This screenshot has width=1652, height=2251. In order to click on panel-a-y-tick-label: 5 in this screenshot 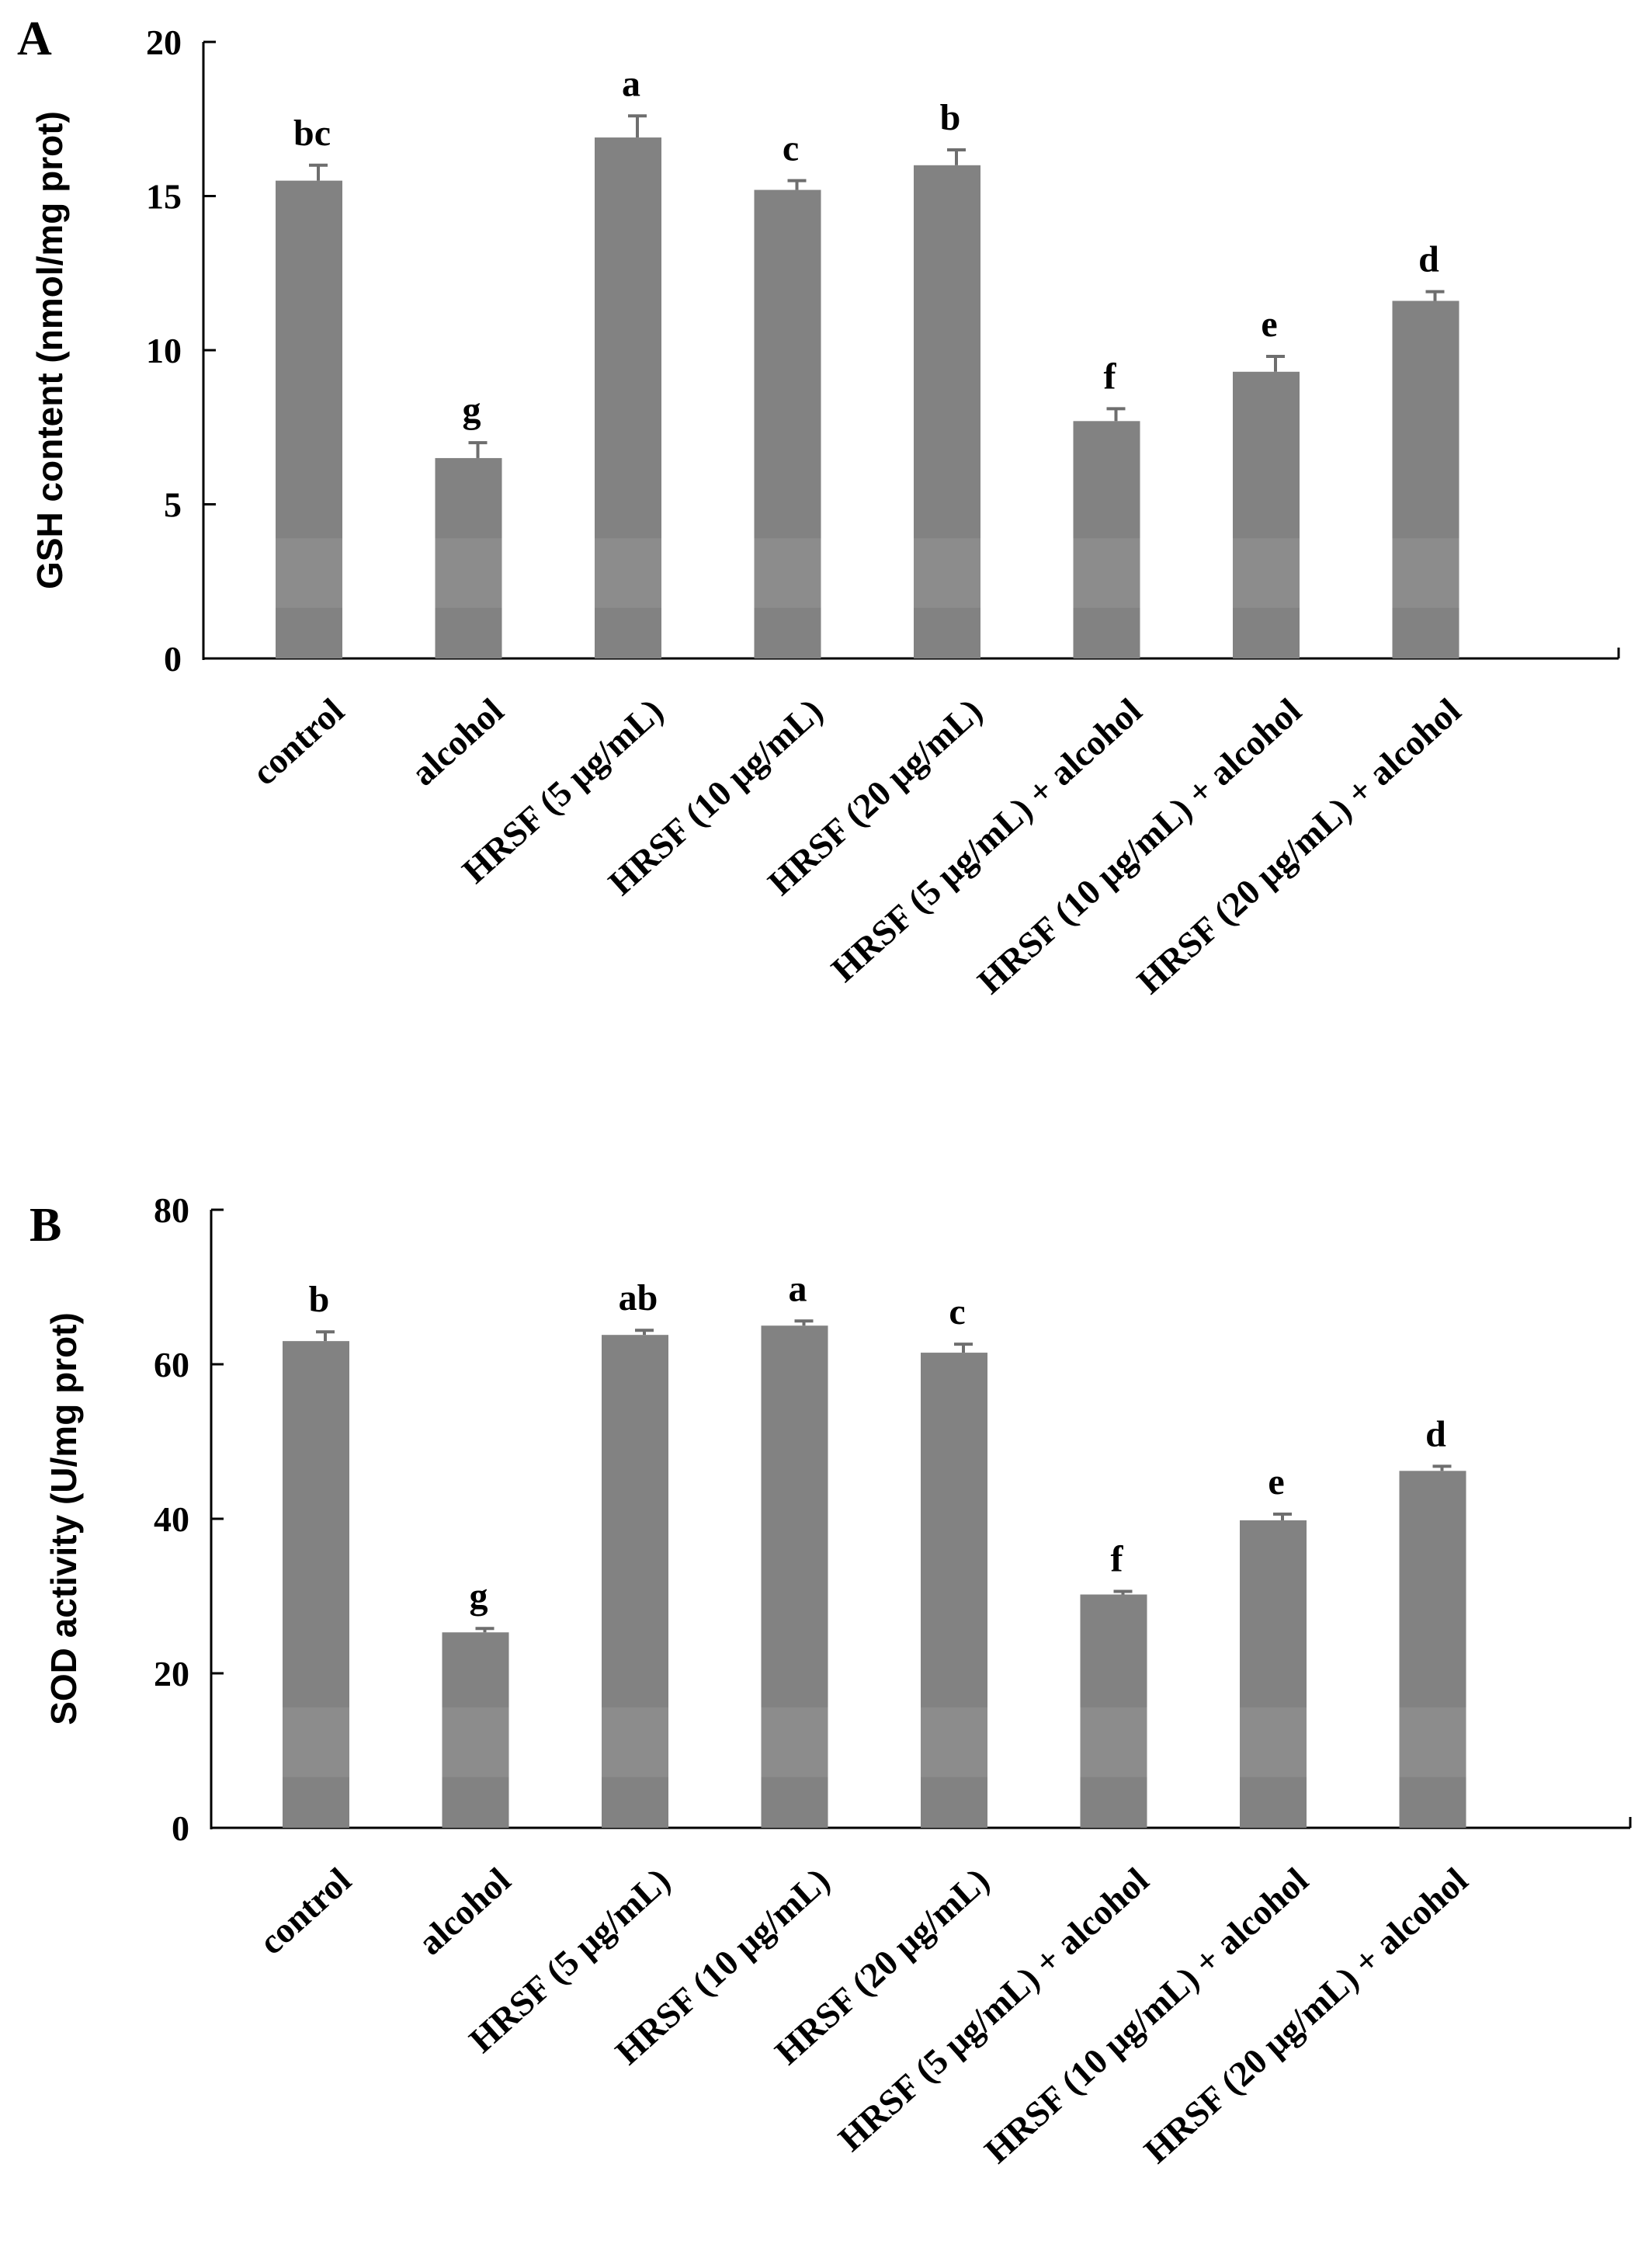, I will do `click(173, 505)`.